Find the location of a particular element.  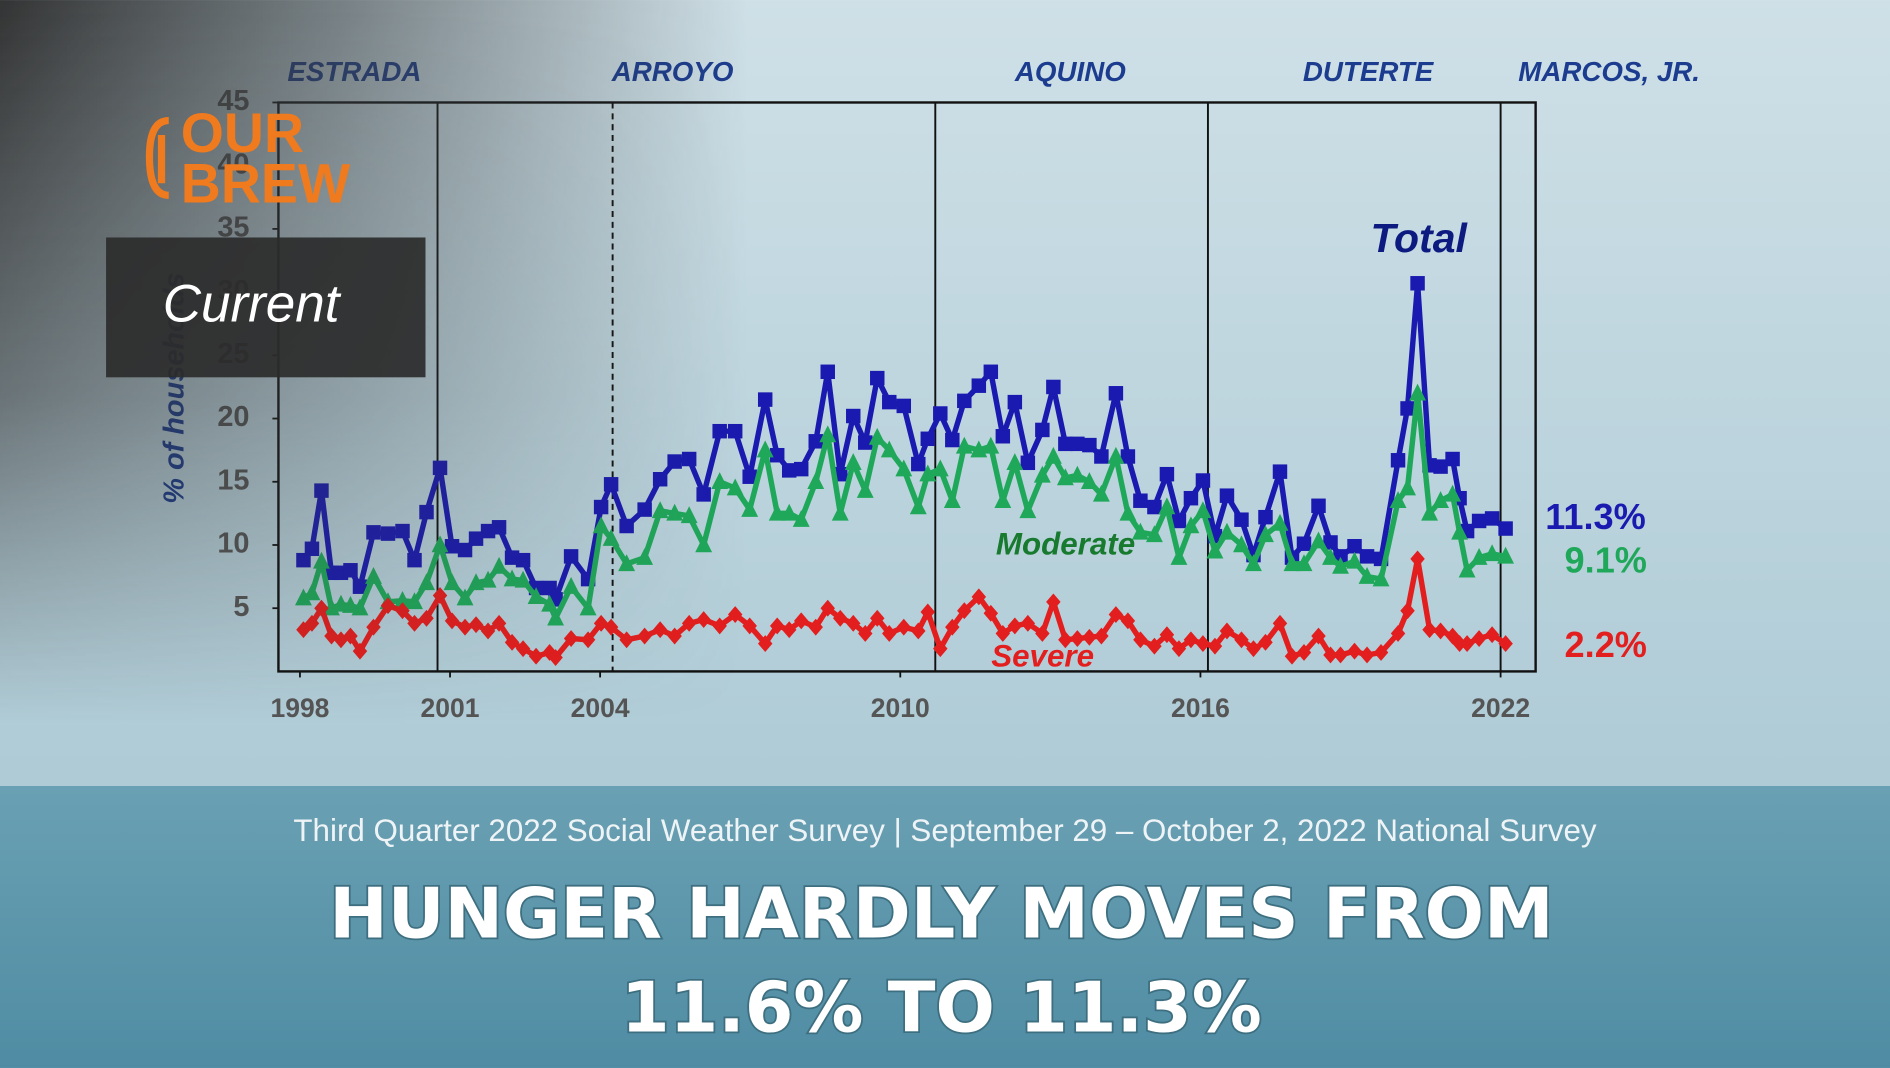

x-tick-label: 2022 is located at coordinates (1500, 708).